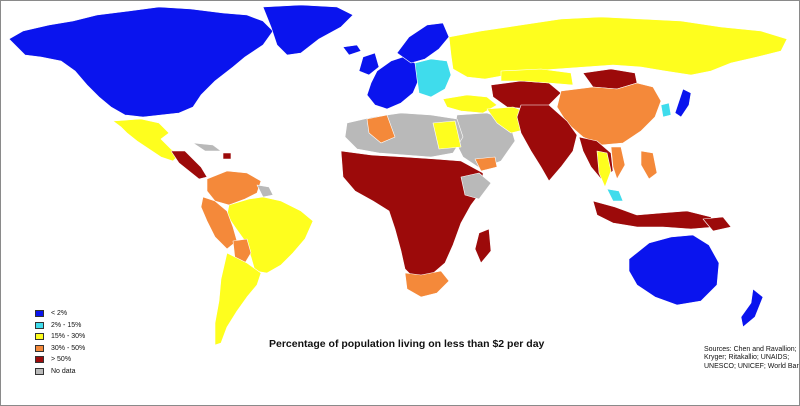 The image size is (800, 406). What do you see at coordinates (666, 110) in the screenshot?
I see `region-korea` at bounding box center [666, 110].